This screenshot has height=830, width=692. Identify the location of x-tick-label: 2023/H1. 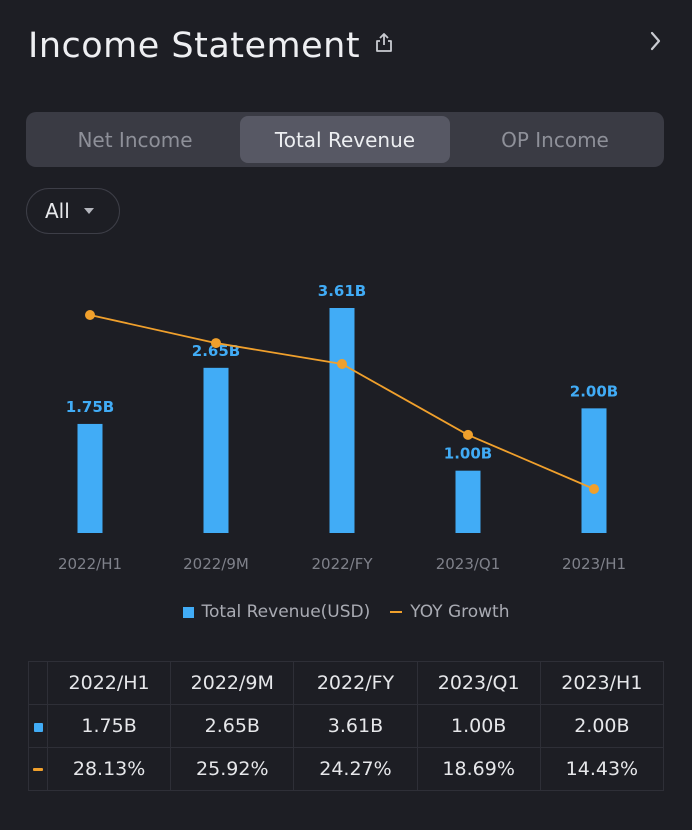
(594, 564).